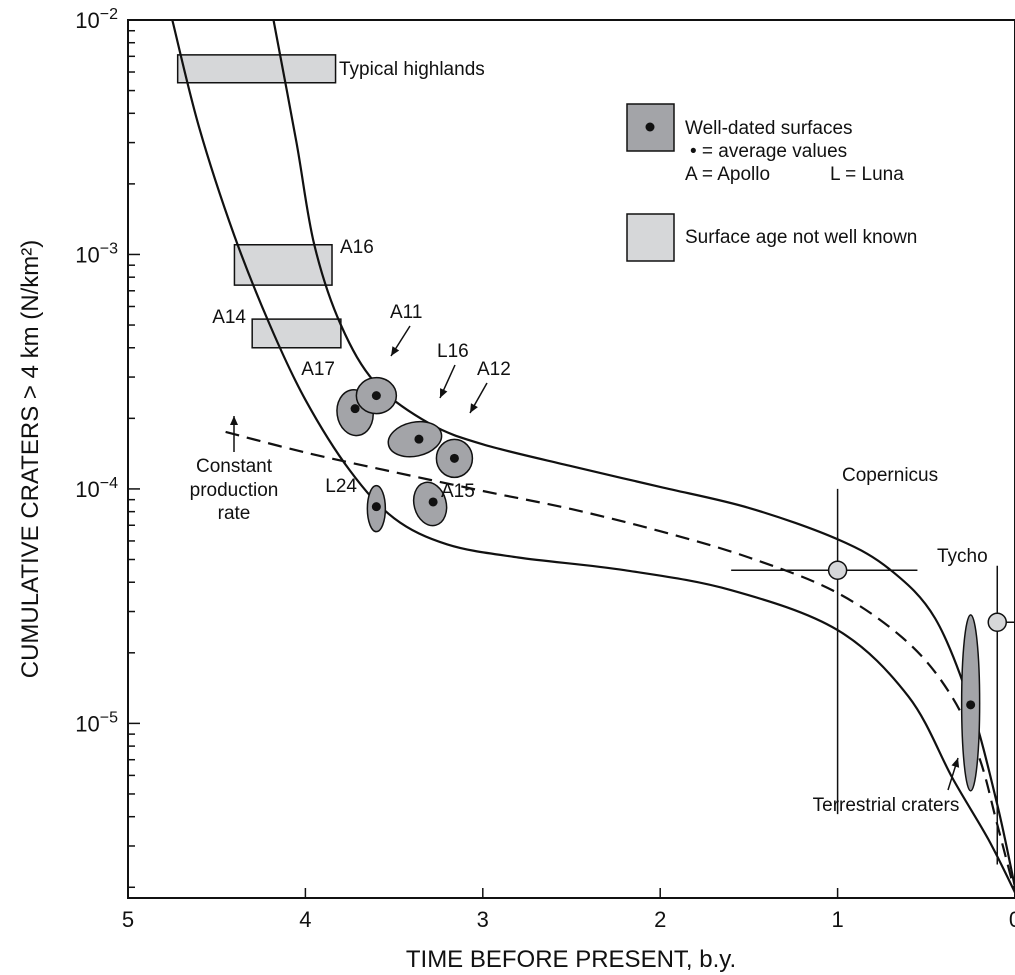  Describe the element at coordinates (837, 570) in the screenshot. I see `copernicus-point` at that location.